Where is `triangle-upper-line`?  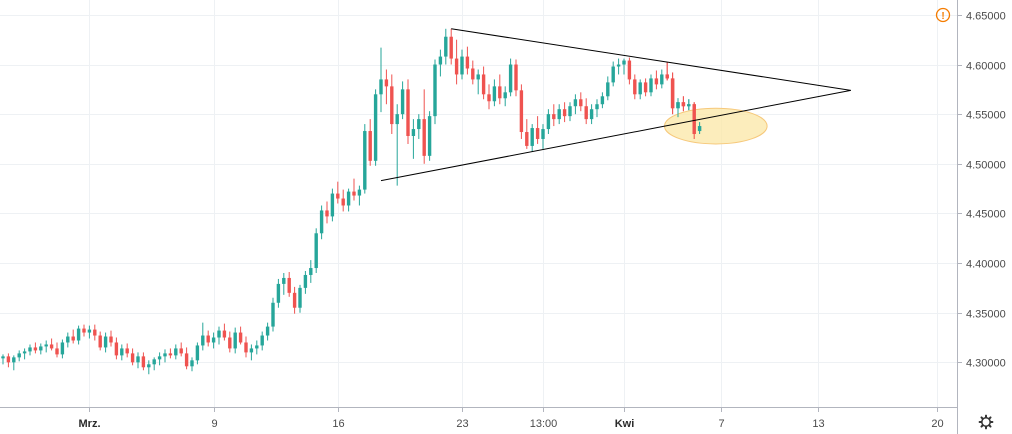 triangle-upper-line is located at coordinates (651, 59).